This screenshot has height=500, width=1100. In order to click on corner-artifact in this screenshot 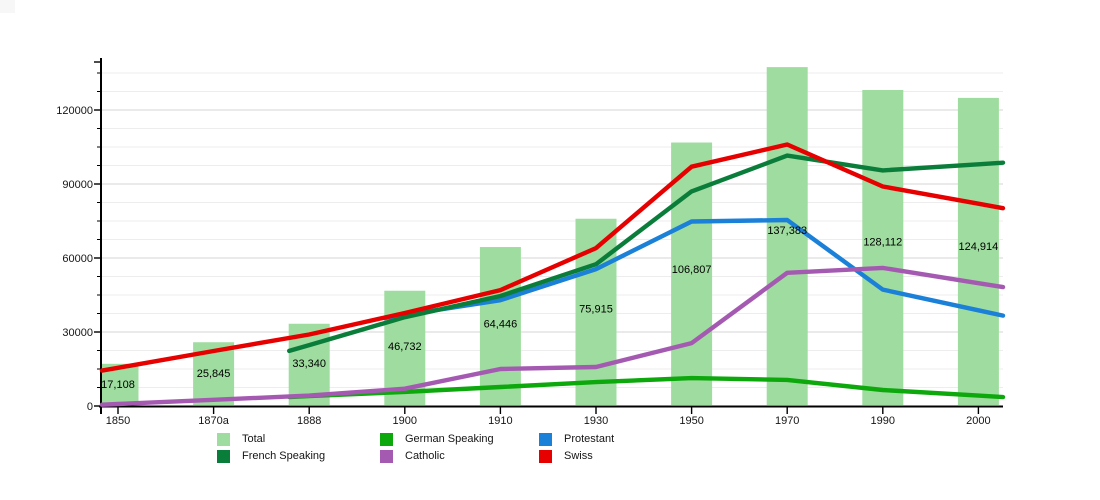, I will do `click(7, 6)`.